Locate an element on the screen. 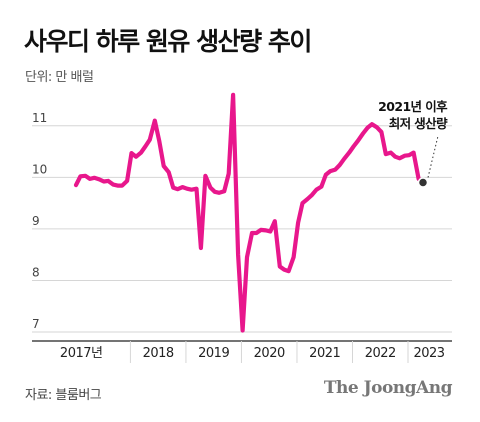 This screenshot has height=422, width=480. x-axis: 2017년 2018 2019 2020 2021 2022 2023 is located at coordinates (242, 351).